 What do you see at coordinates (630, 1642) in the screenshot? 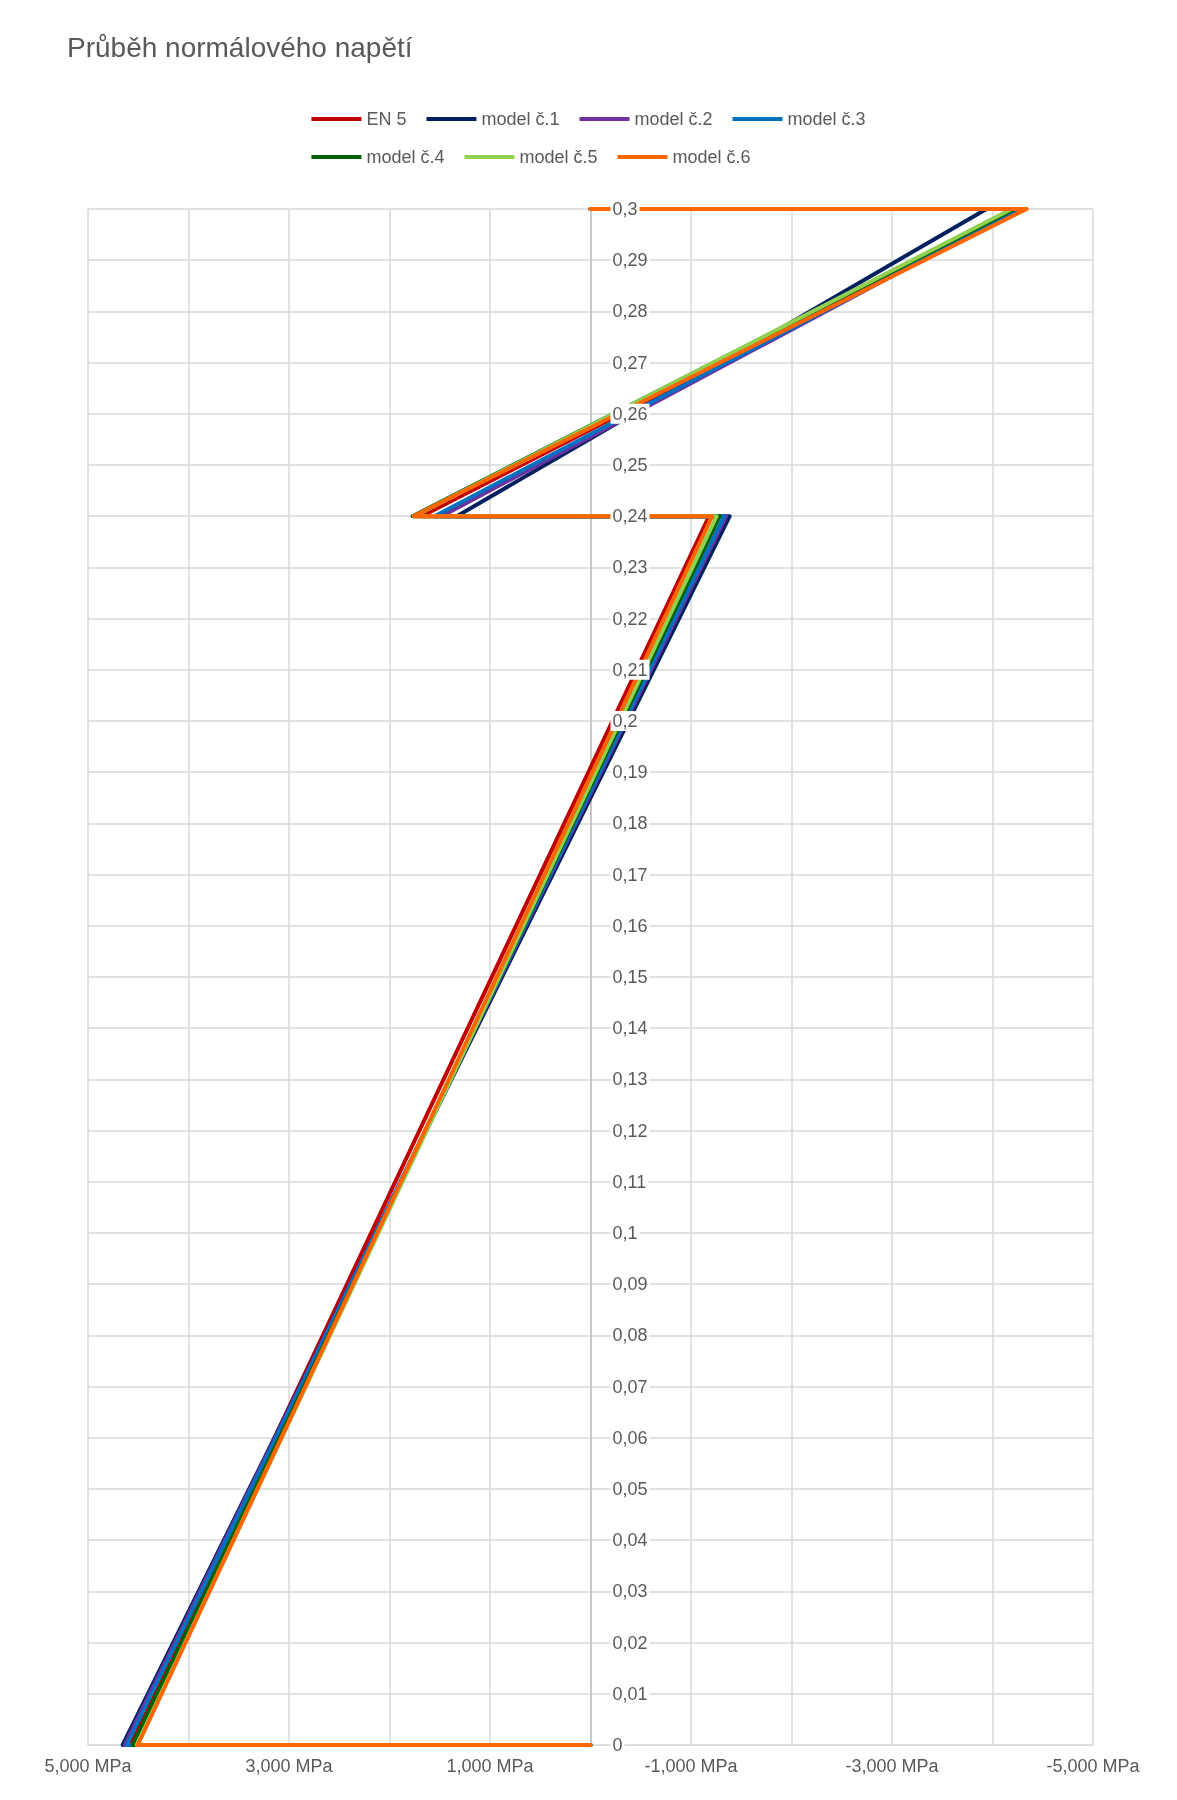
I see `y-tick-label: 0,02` at bounding box center [630, 1642].